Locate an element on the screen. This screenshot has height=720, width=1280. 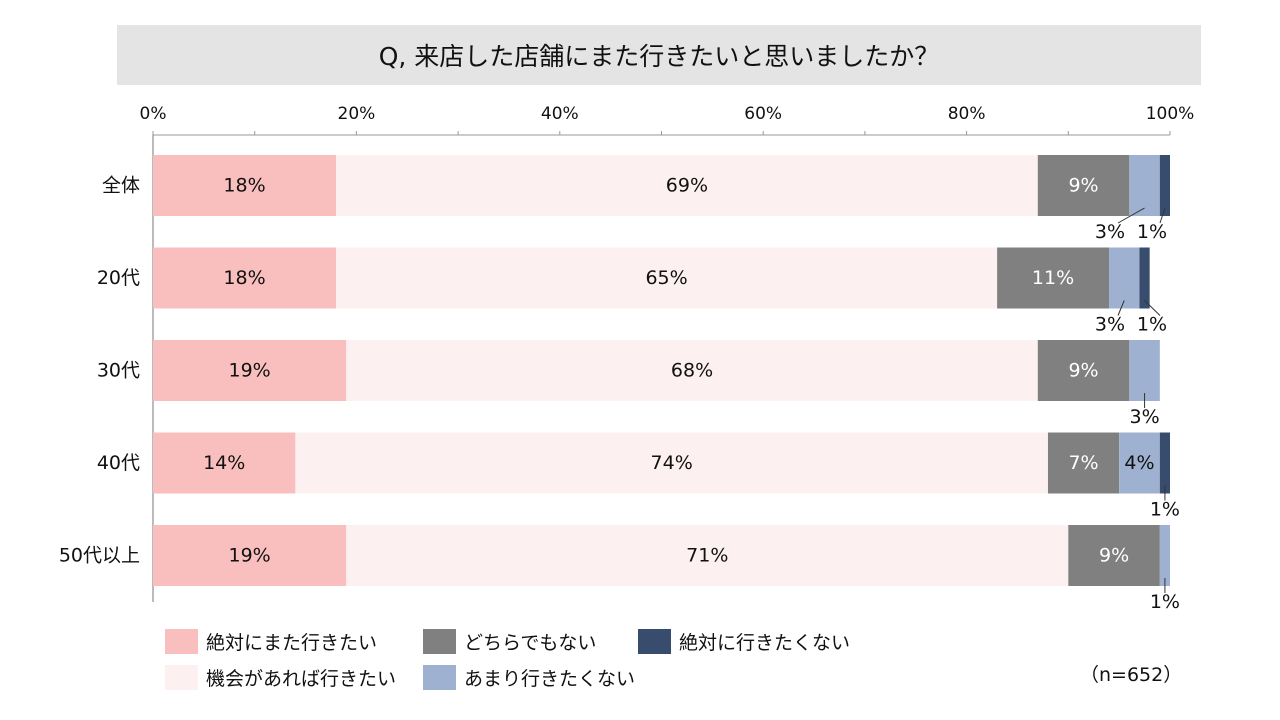
chart-title-text: Q, 来店した店舗にまた行きたいと思いましたか？ is located at coordinates (659, 56).